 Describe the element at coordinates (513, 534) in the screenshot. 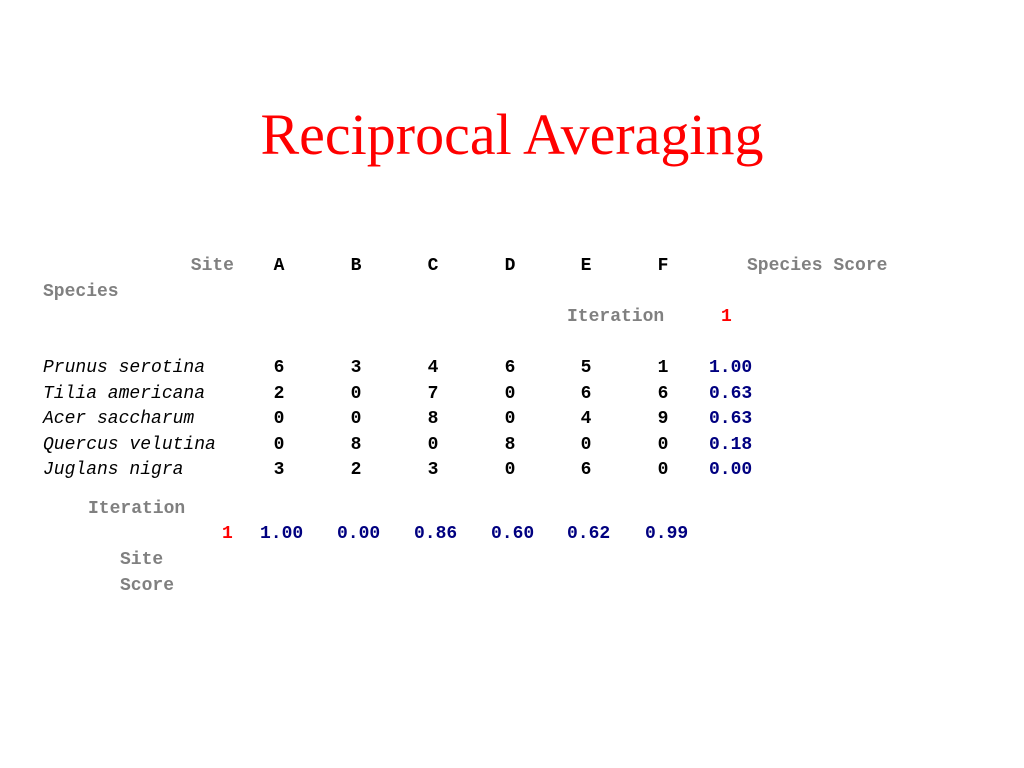

I see `site-score-d: 0.60` at that location.